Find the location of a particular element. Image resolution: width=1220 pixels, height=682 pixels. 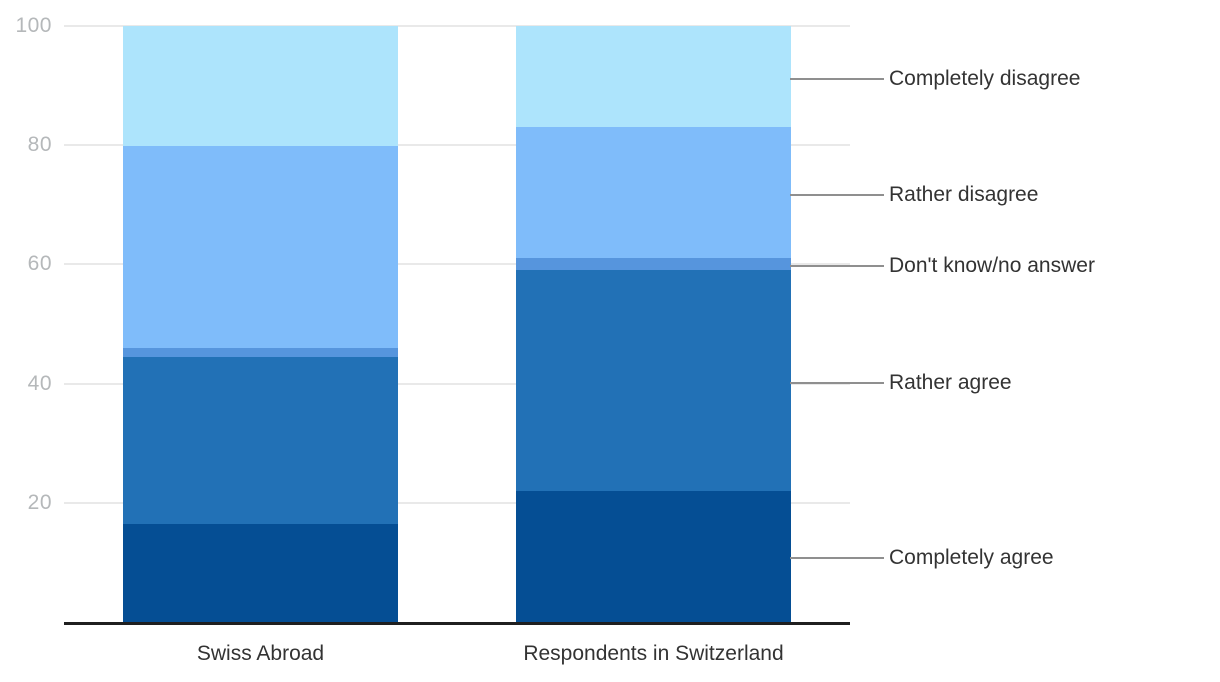

x-category-label-respondents-in-switzerland: Respondents in Switzerland is located at coordinates (653, 653).